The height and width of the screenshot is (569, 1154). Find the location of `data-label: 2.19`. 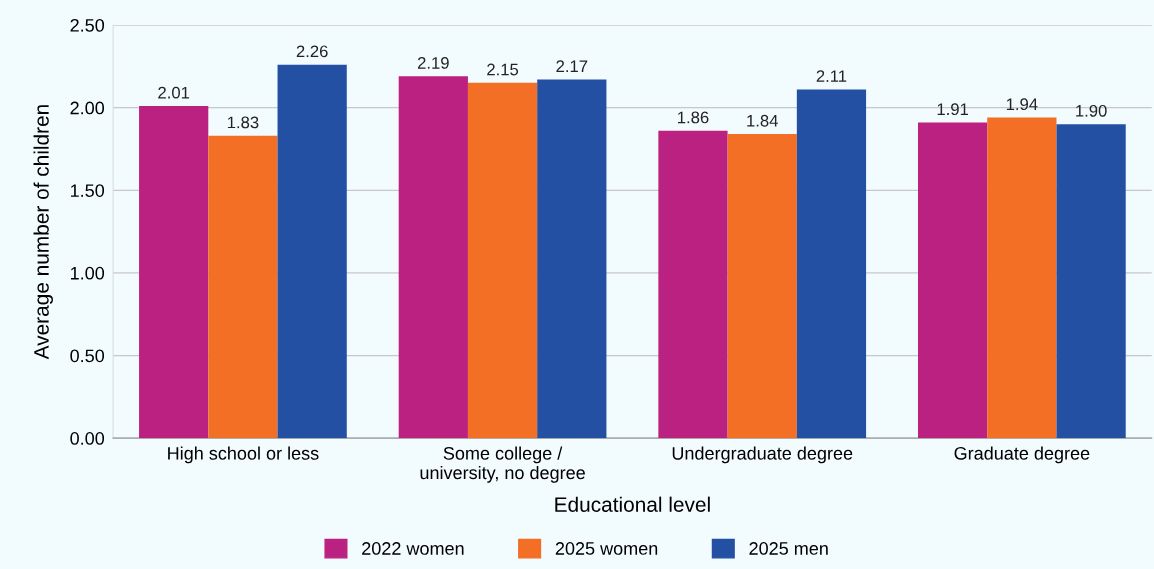

data-label: 2.19 is located at coordinates (433, 63).